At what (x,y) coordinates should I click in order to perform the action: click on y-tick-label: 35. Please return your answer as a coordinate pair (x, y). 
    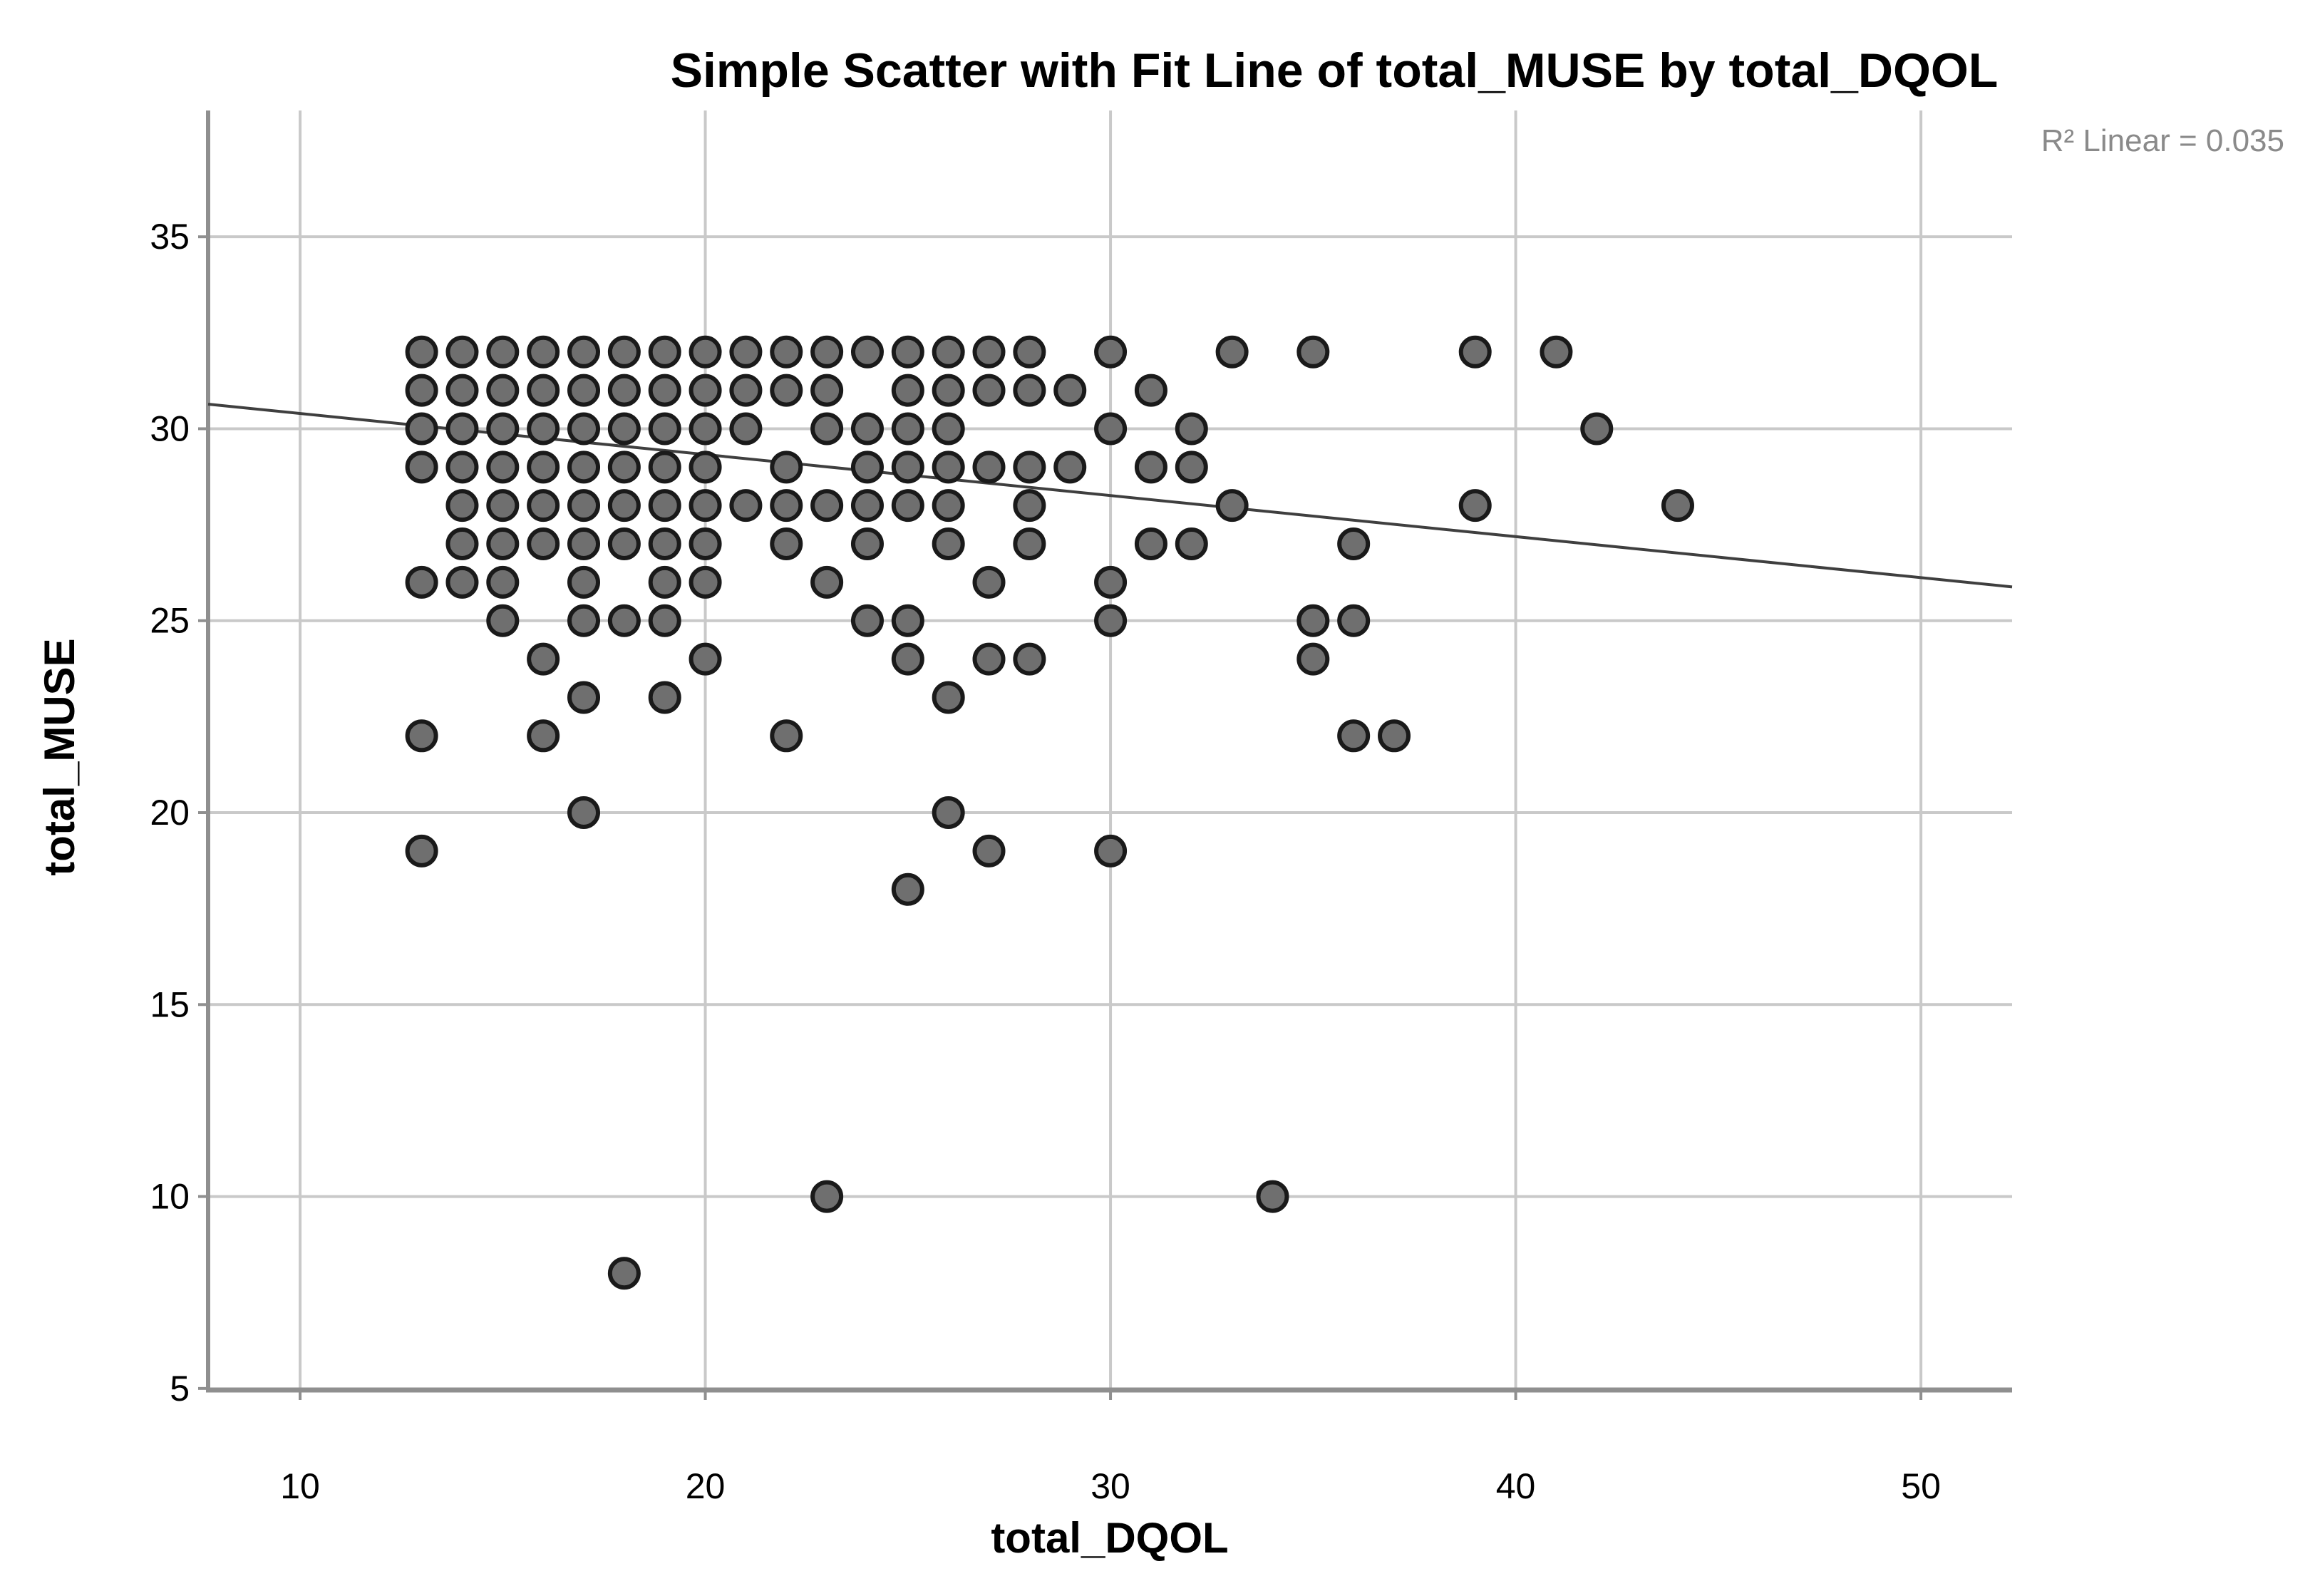
    Looking at the image, I should click on (170, 237).